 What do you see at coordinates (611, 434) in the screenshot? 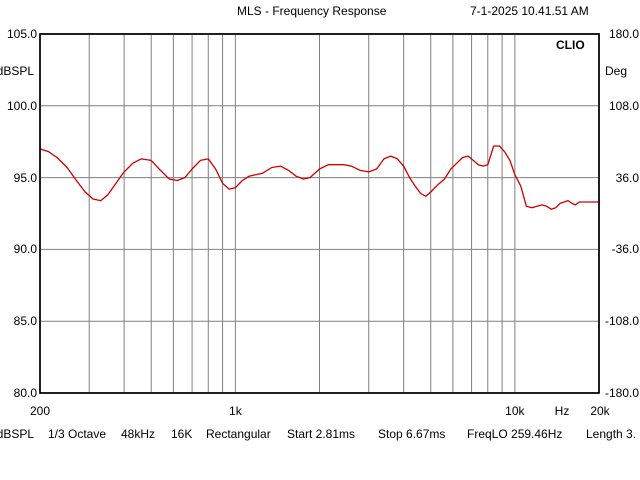
I see `footer-length: Length 3.` at bounding box center [611, 434].